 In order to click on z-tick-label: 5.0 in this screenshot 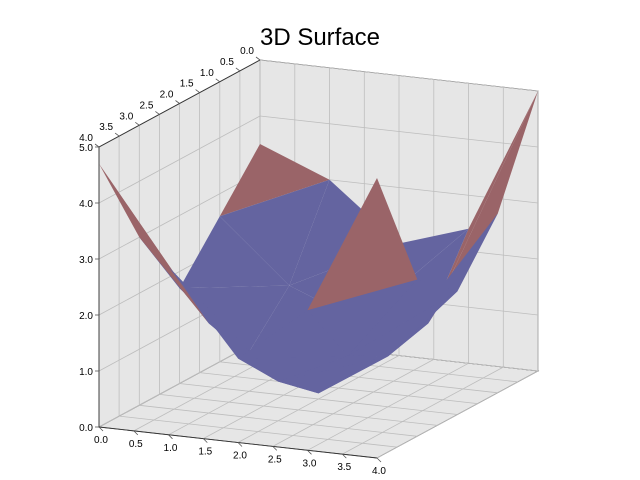, I will do `click(86, 148)`.